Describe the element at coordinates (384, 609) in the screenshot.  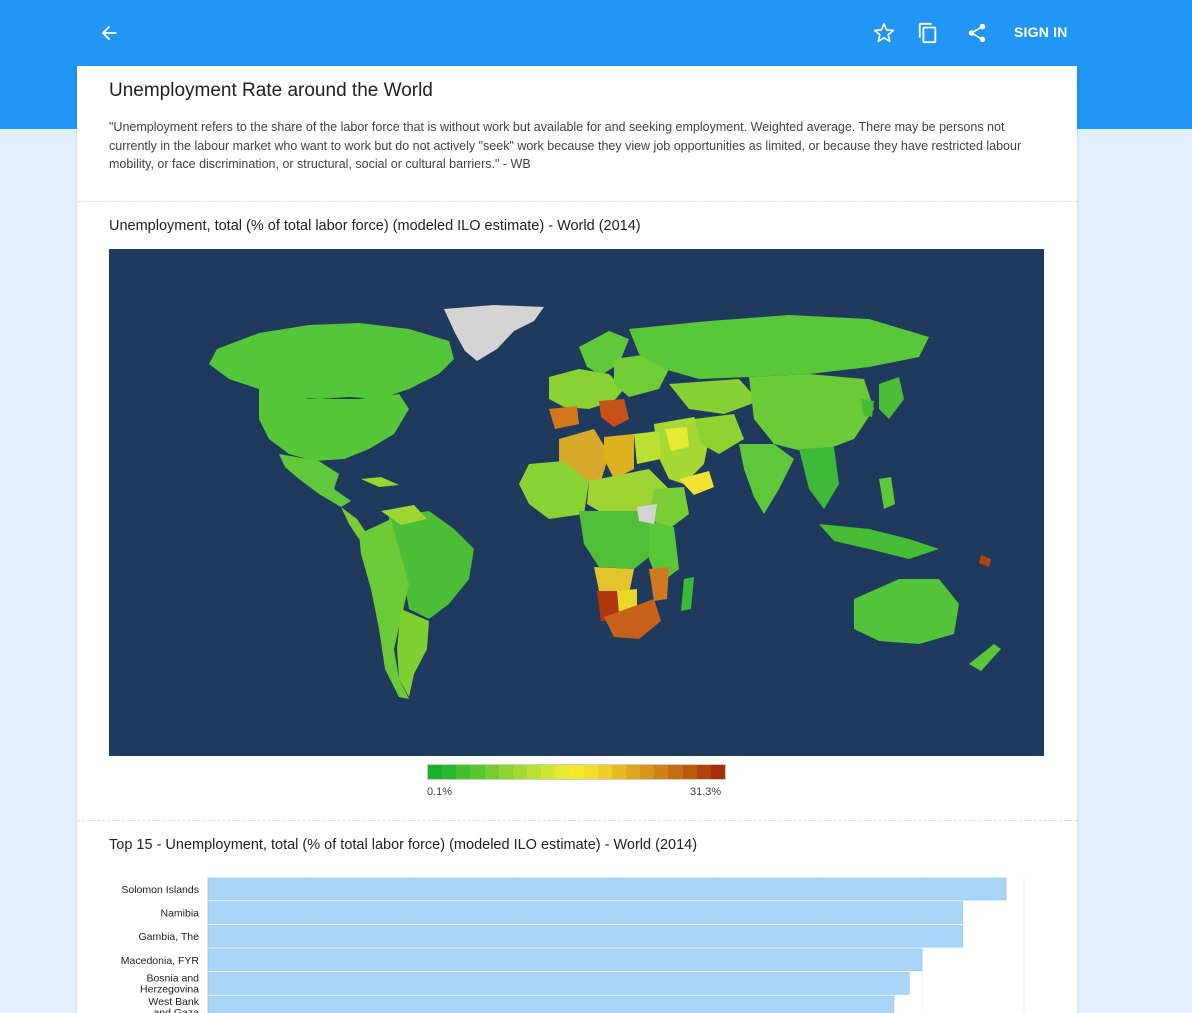
I see `region-andes` at that location.